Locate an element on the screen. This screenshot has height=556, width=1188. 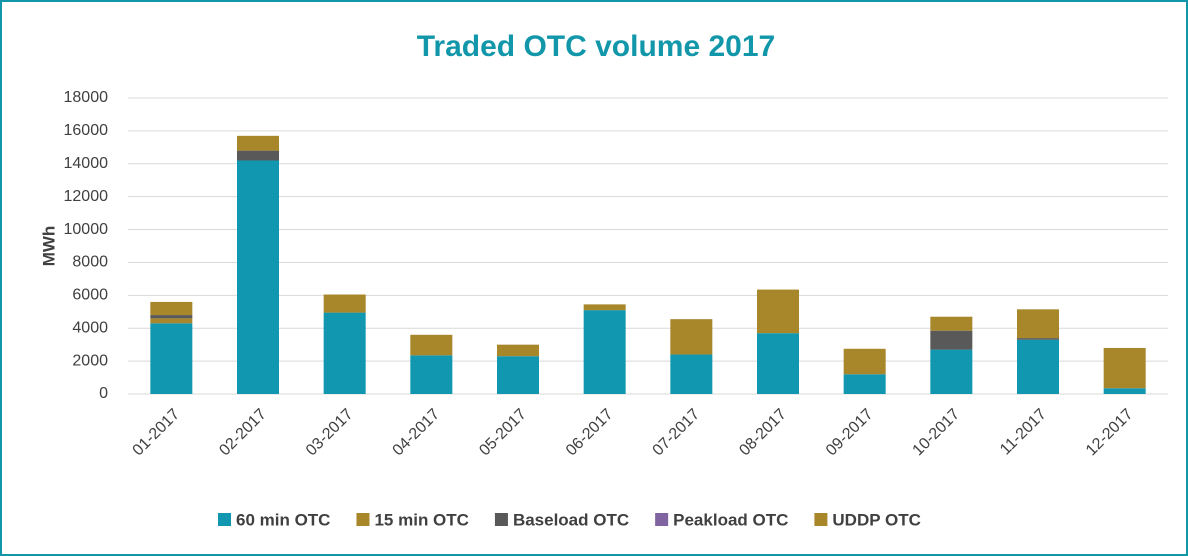
y-tick-label: 2000 is located at coordinates (90, 360).